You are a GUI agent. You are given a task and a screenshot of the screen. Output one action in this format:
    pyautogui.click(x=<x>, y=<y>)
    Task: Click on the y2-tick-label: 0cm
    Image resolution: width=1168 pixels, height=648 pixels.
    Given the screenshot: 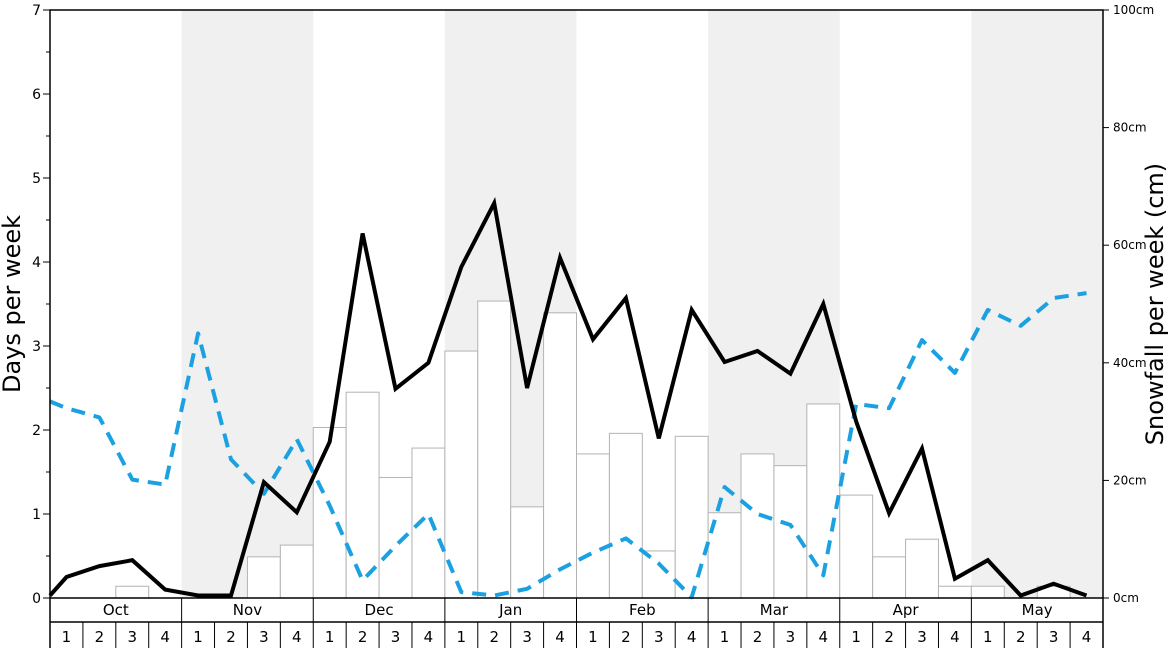 What is the action you would take?
    pyautogui.click(x=1126, y=598)
    